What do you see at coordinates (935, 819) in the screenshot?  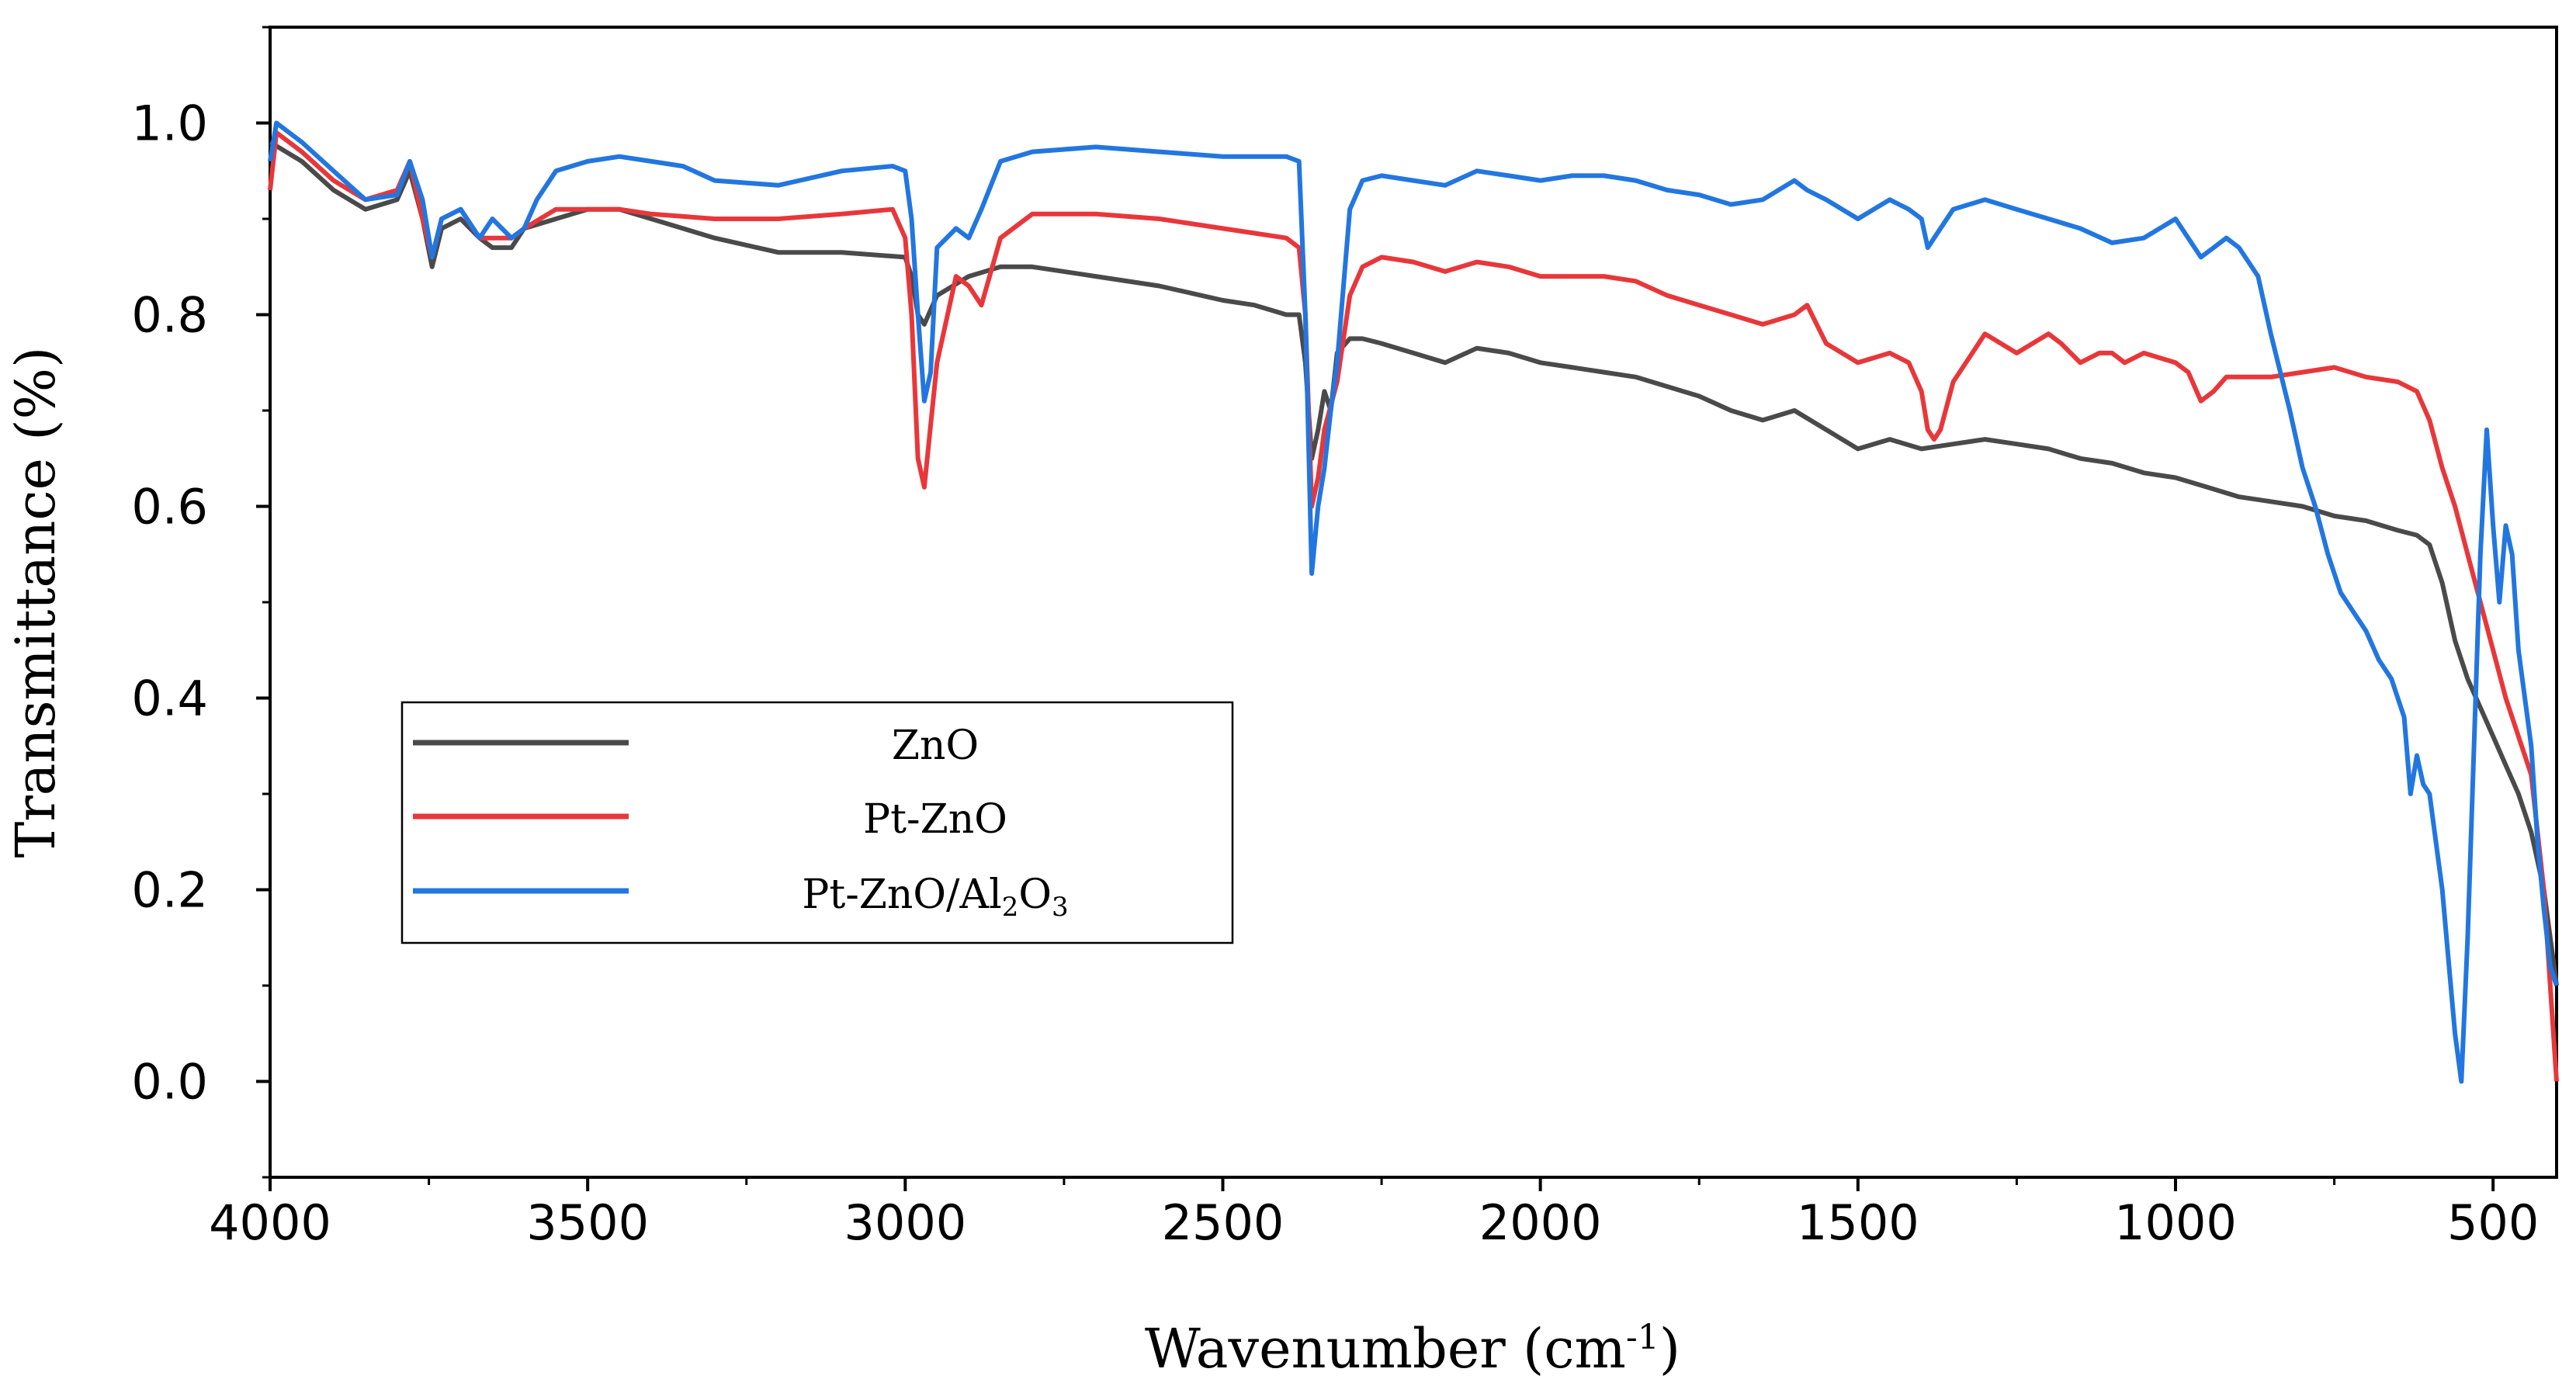 I see `legend-label-pt-zno: Pt-ZnO` at bounding box center [935, 819].